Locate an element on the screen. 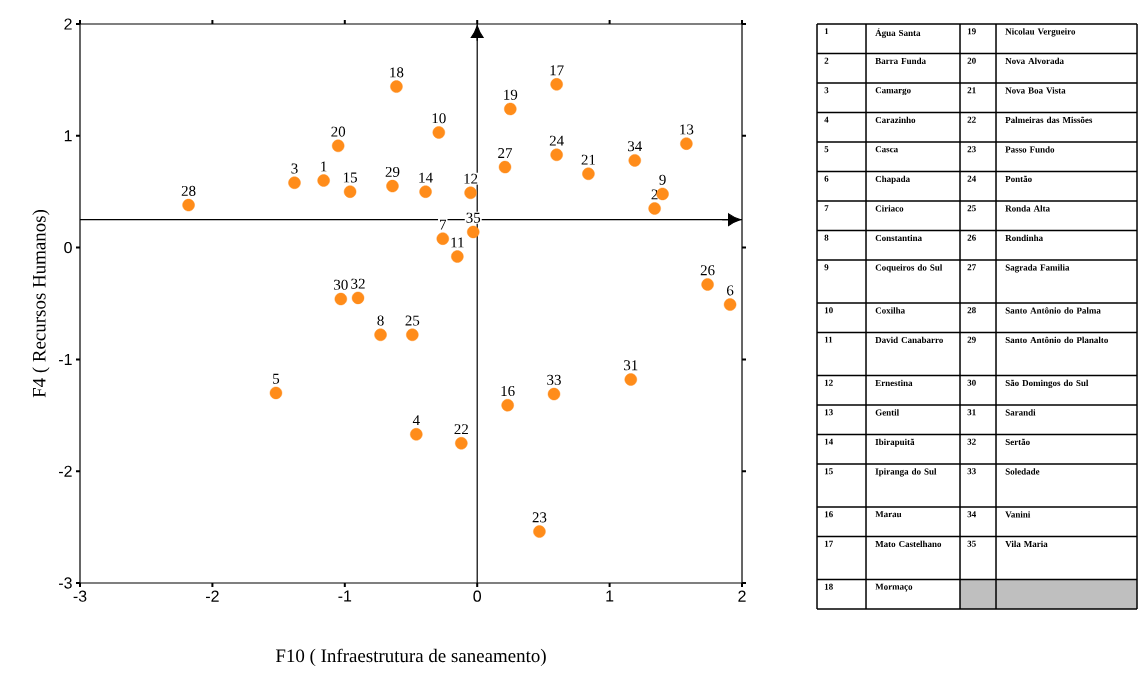 Image resolution: width=1138 pixels, height=678 pixels. x-tick-label: -1 is located at coordinates (345, 596).